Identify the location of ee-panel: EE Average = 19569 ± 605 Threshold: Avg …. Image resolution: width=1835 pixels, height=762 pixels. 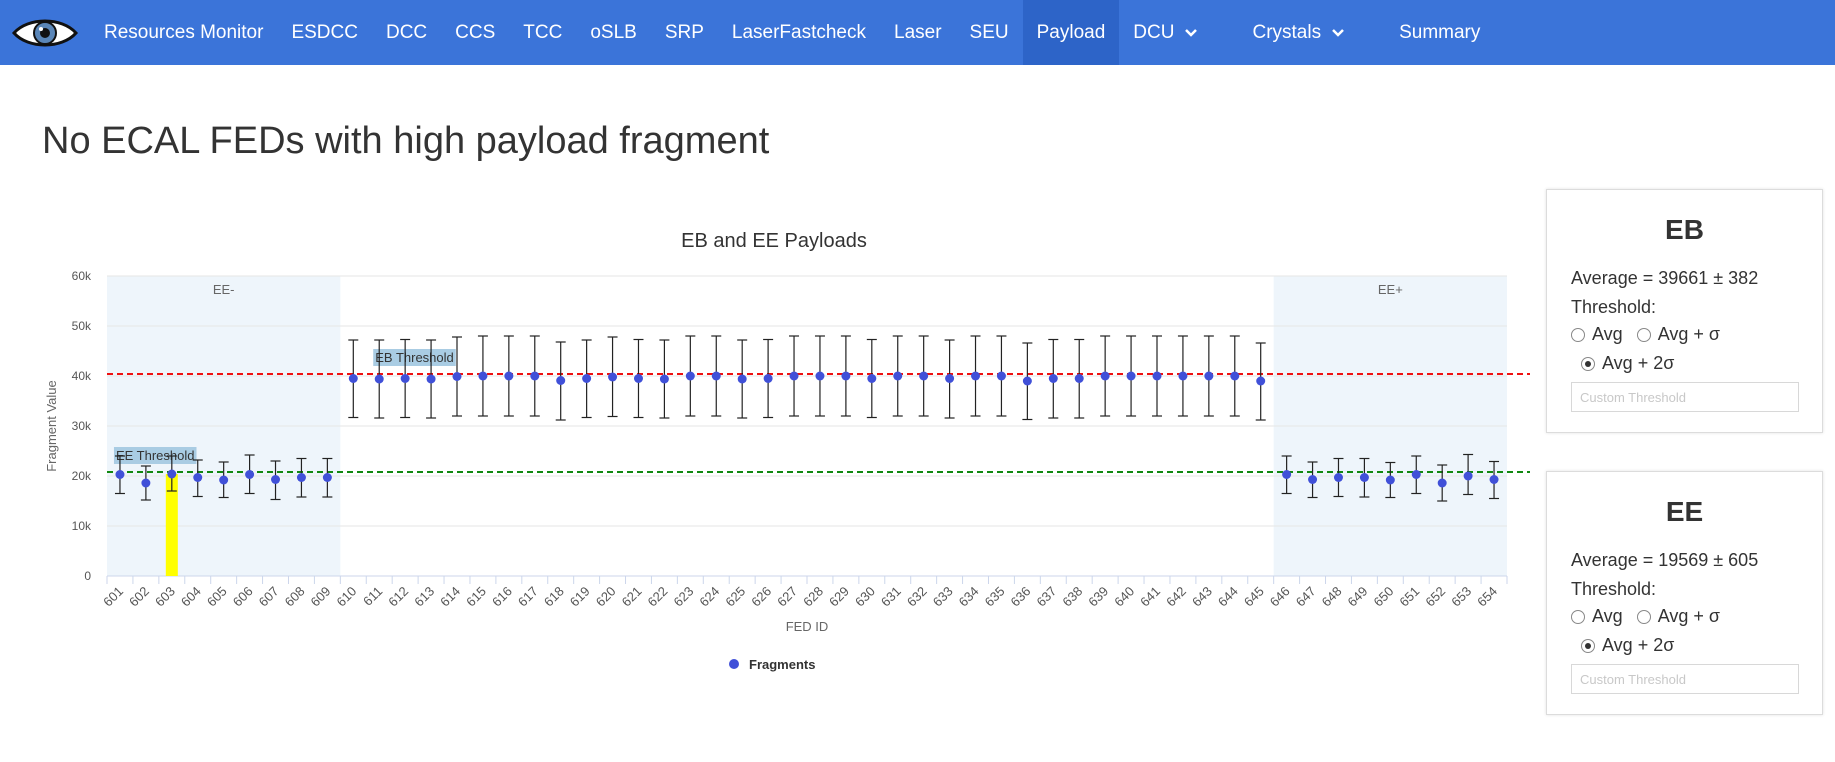
(1684, 593).